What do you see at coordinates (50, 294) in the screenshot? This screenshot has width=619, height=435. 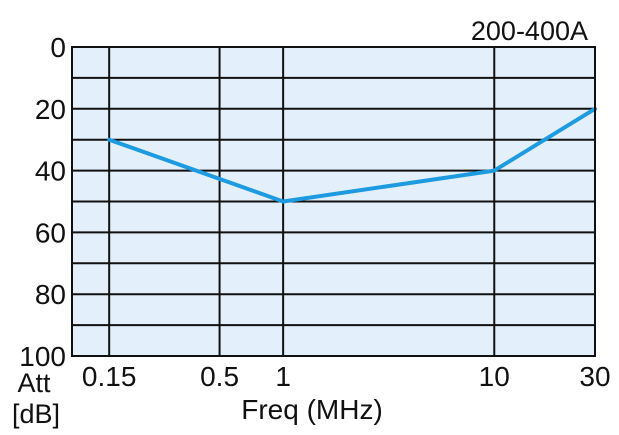 I see `y-tick-label: 80` at bounding box center [50, 294].